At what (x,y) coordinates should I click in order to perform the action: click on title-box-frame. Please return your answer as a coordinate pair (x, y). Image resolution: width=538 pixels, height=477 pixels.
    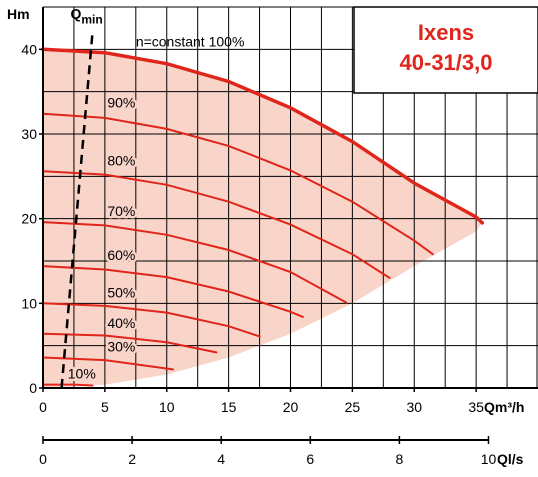
    Looking at the image, I should click on (445, 50).